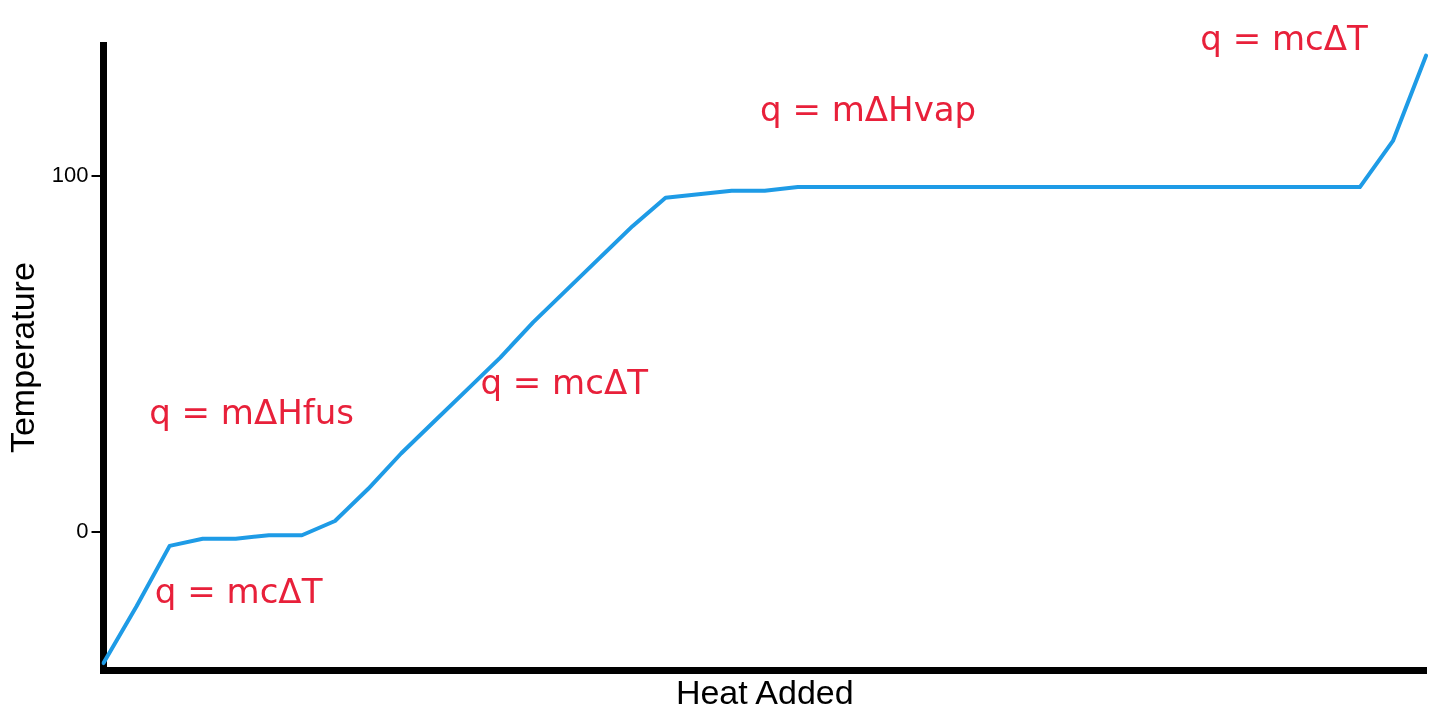  Describe the element at coordinates (764, 691) in the screenshot. I see `x-axis-title: Heat Added` at that location.